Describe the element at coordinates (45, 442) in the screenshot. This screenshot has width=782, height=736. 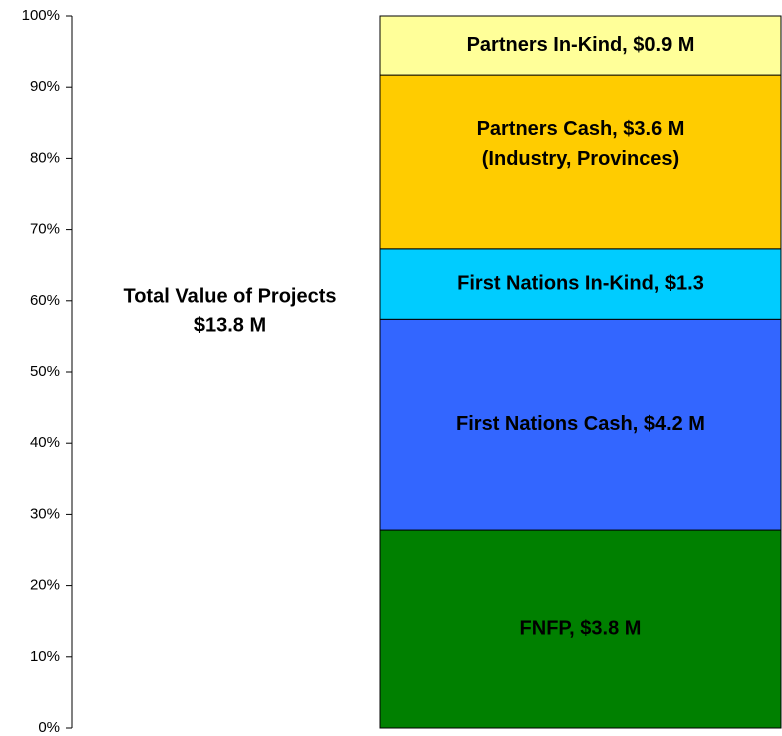
I see `y-tick-label: 40%` at that location.